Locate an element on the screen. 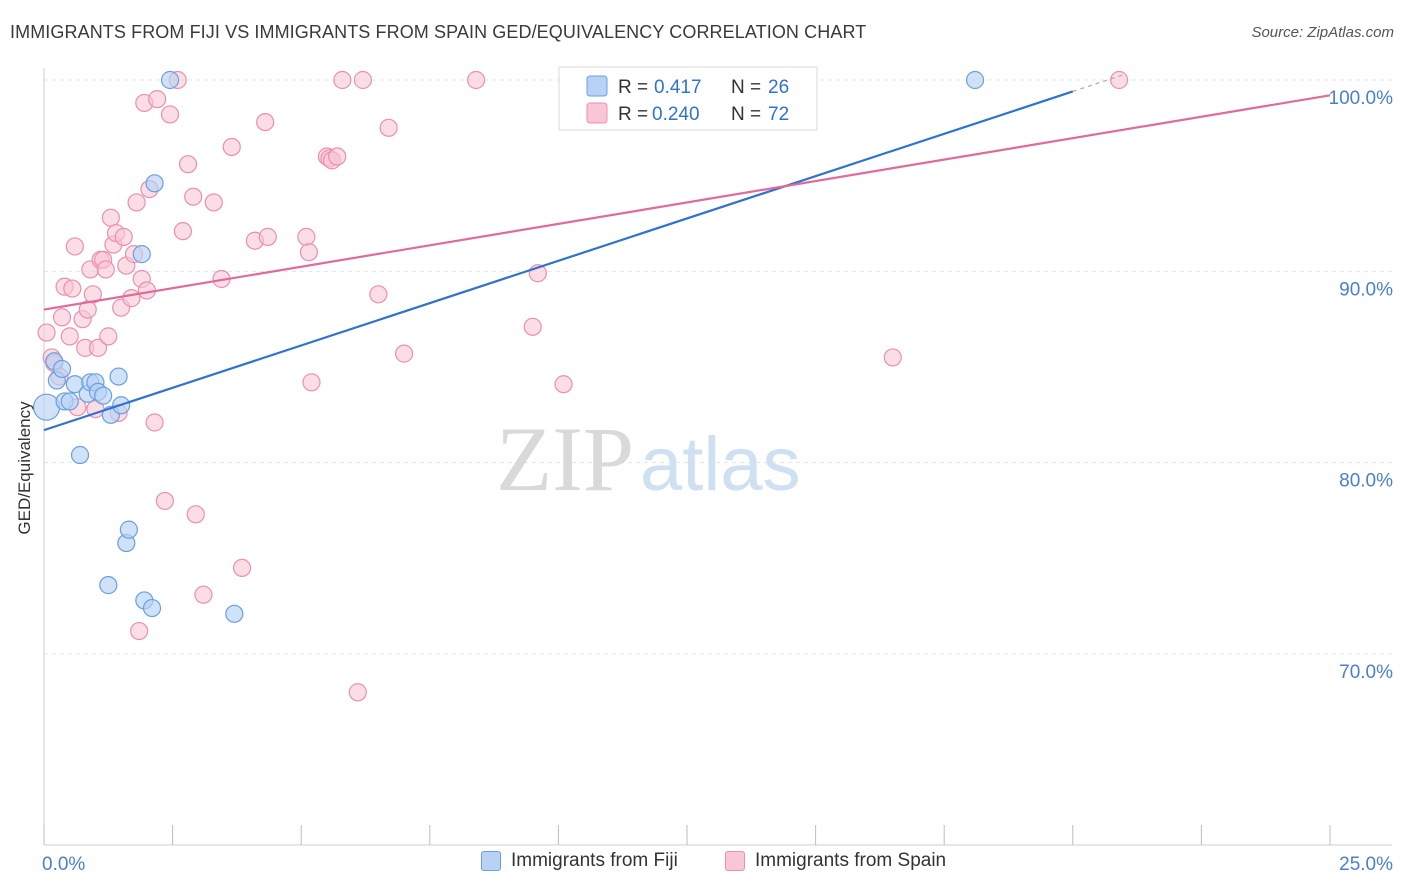  legend-item-fiji: Immigrants from Fiji is located at coordinates (579, 861).